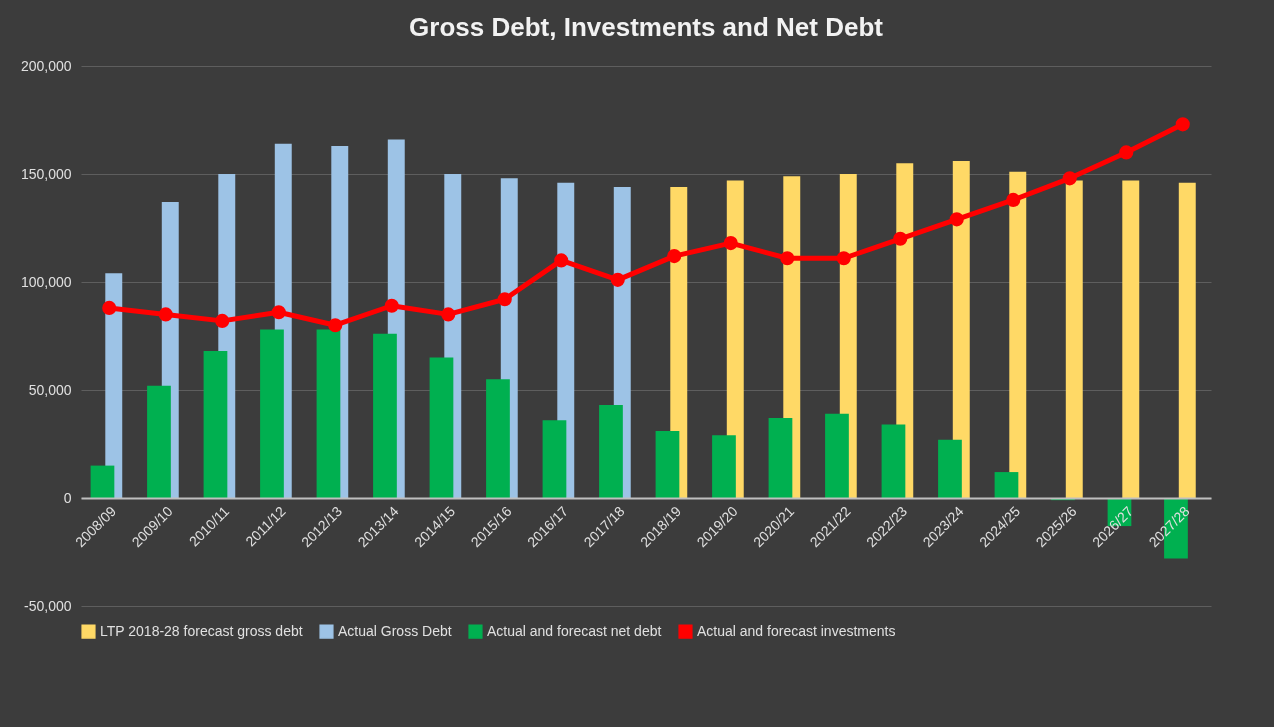  Describe the element at coordinates (201, 630) in the screenshot. I see `legend-label: LTP 2018-28 forecast gross debt` at that location.